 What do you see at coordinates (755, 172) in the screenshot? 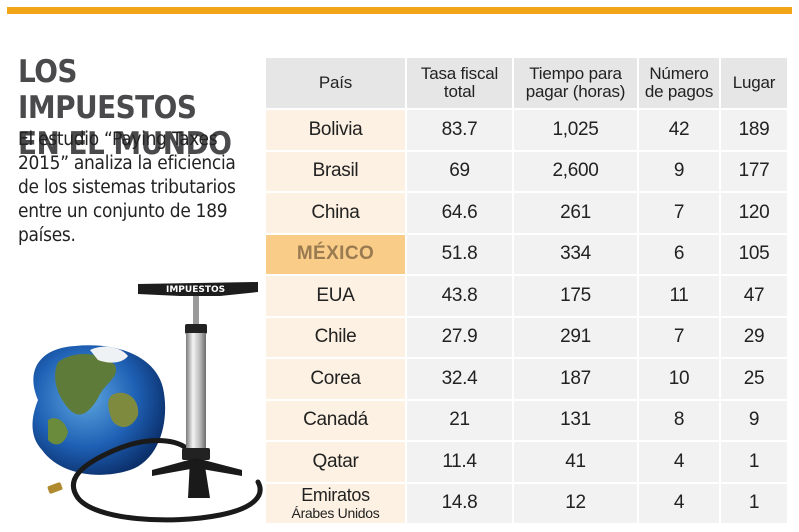
I see `rank-cell: 177` at bounding box center [755, 172].